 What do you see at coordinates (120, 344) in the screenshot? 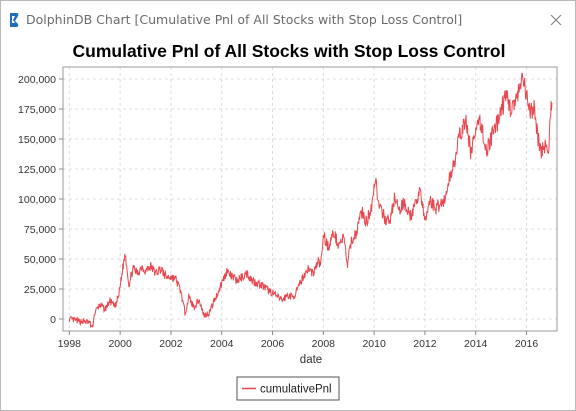
I see `x-tick-label: 2000` at bounding box center [120, 344].